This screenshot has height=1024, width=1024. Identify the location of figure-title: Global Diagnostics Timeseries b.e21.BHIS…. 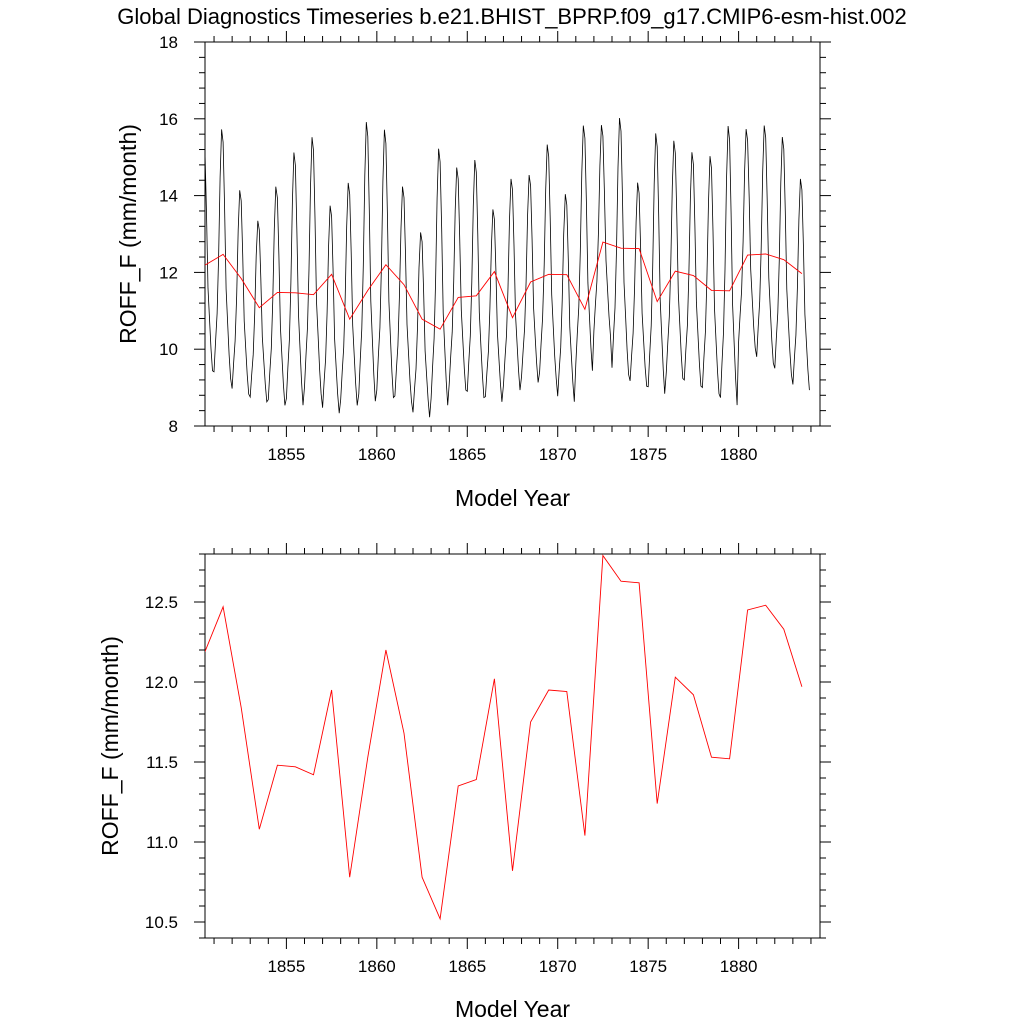
(512, 16).